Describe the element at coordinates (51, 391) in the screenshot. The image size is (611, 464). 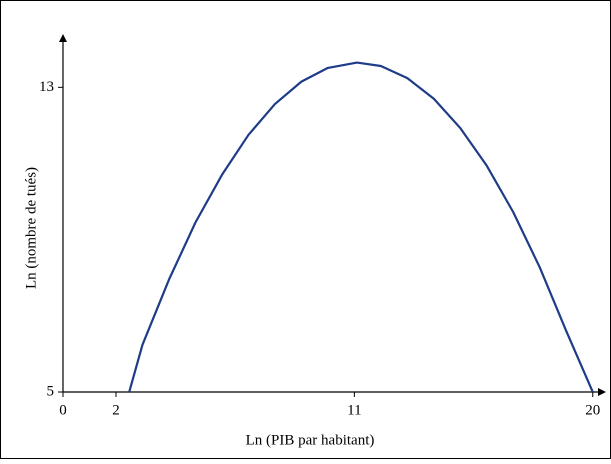
I see `y-tick-label: 5` at that location.